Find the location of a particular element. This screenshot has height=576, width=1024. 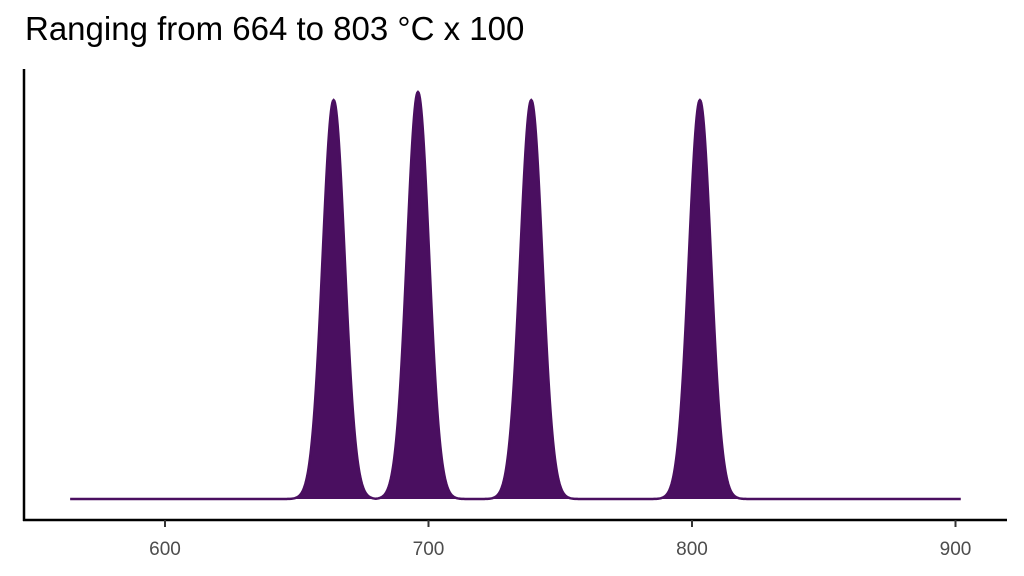

x-tick-label: 800 is located at coordinates (692, 549).